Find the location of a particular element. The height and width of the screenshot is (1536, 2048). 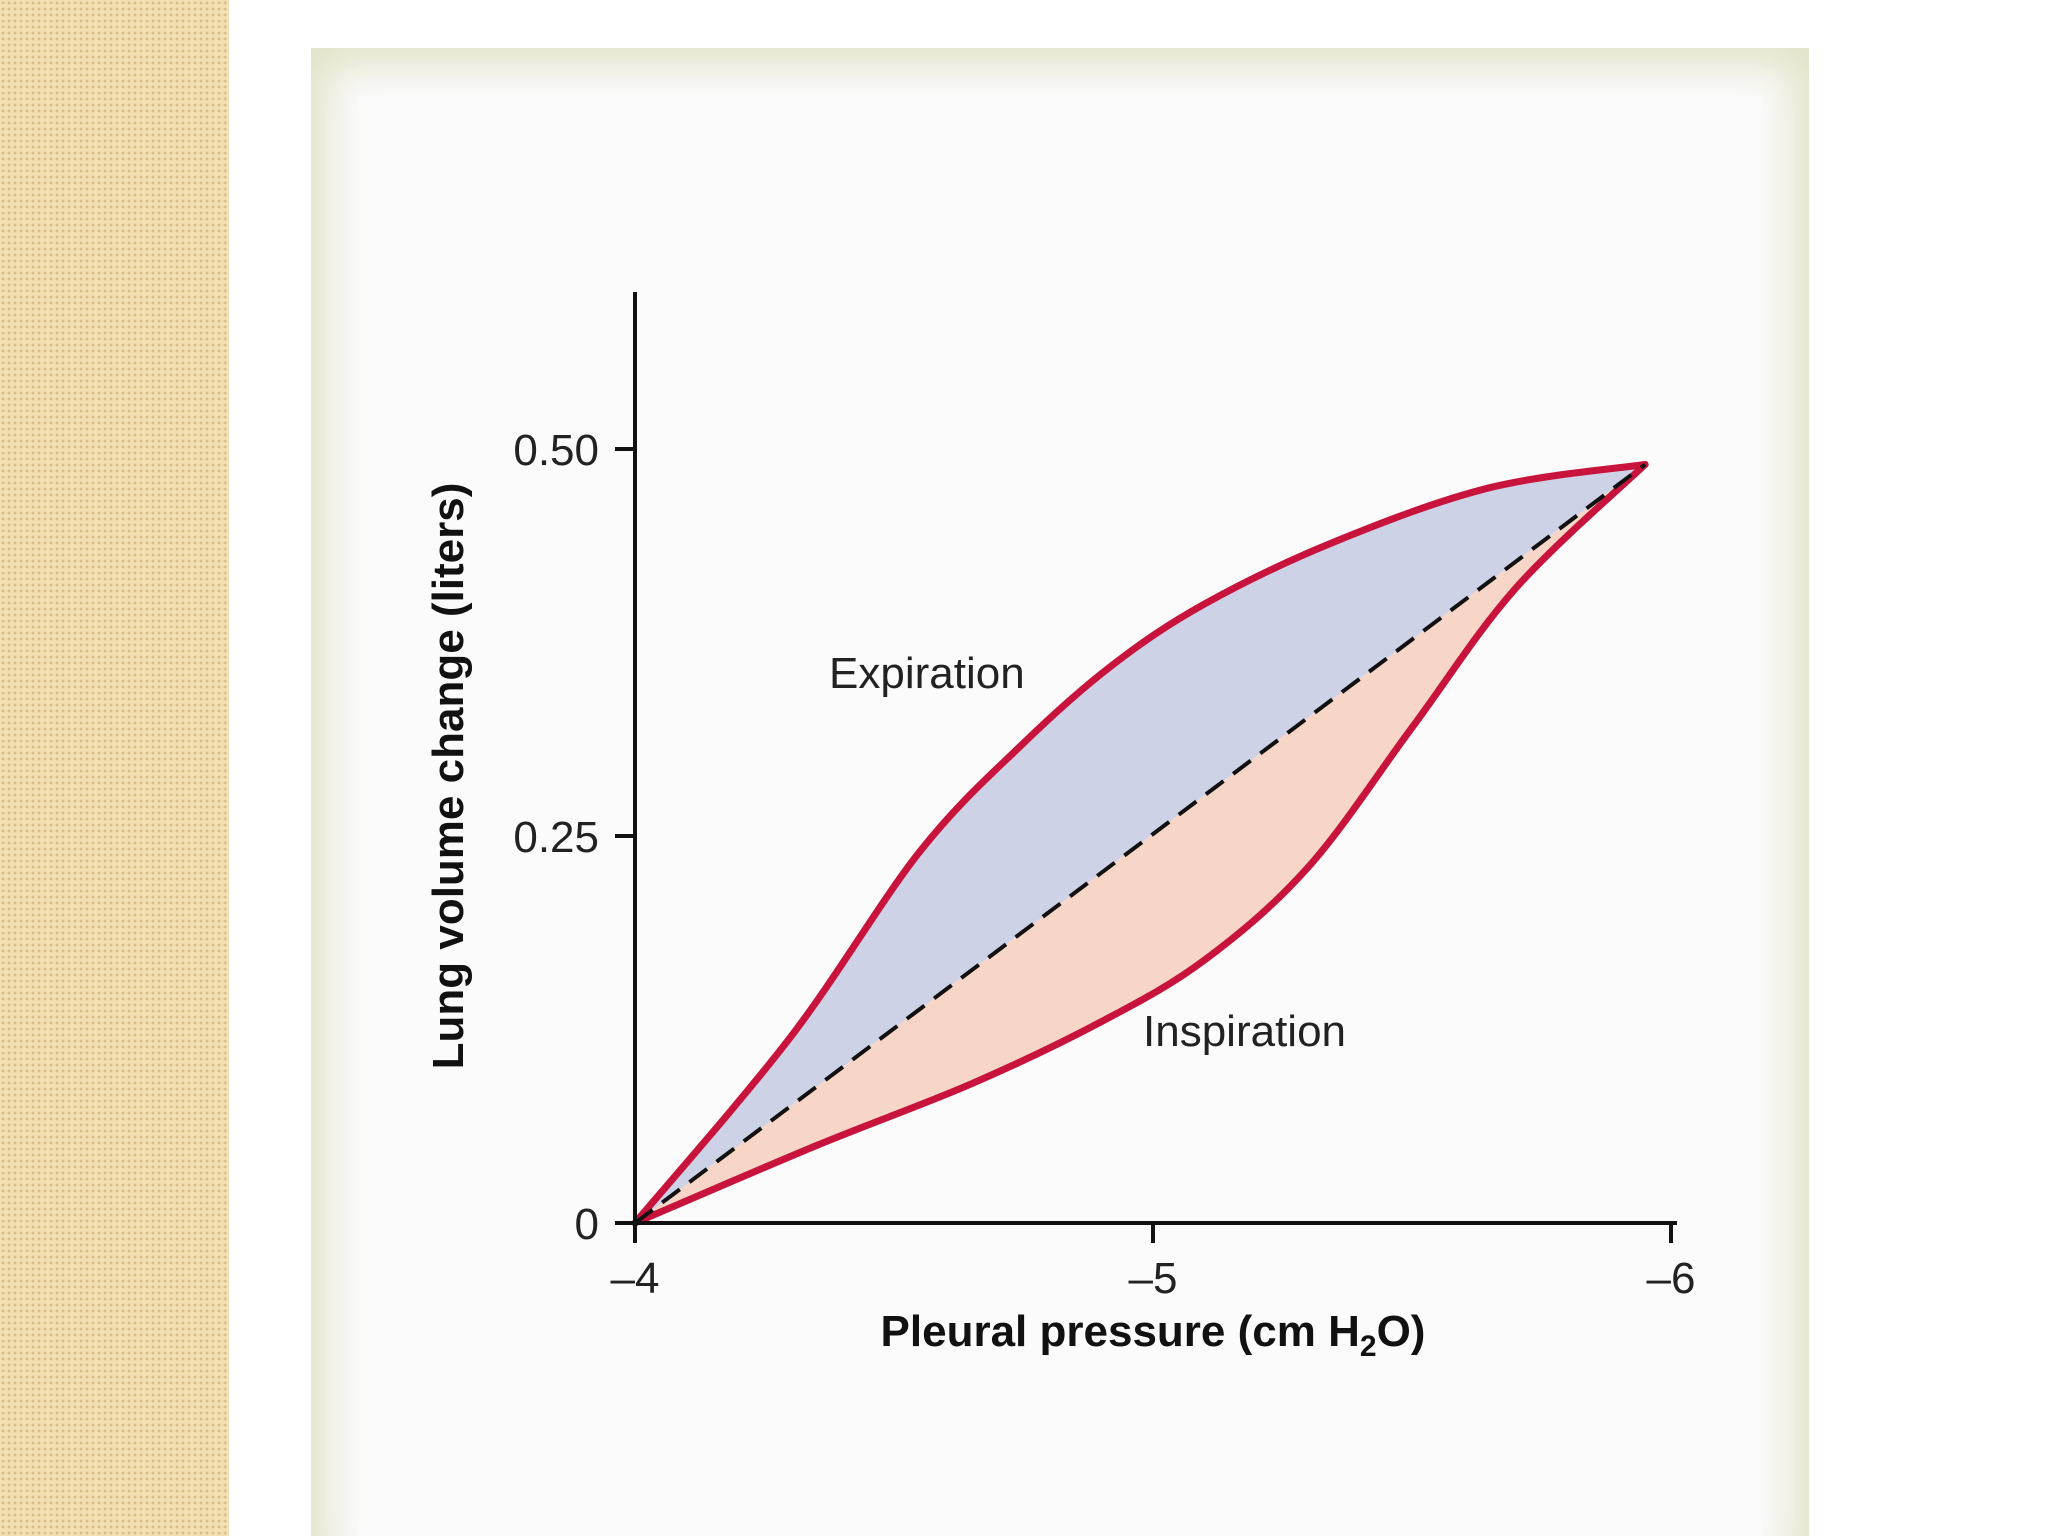

x-axis-title-end: O) is located at coordinates (1401, 1331).